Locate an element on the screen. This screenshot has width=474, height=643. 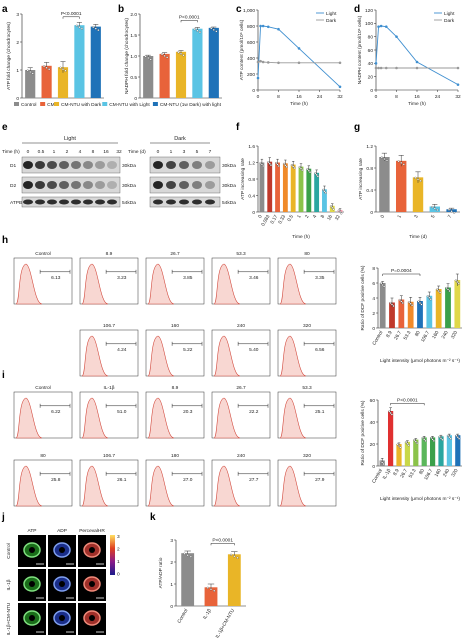
x-tick-label: IL-1β is located at coordinates (207, 614).